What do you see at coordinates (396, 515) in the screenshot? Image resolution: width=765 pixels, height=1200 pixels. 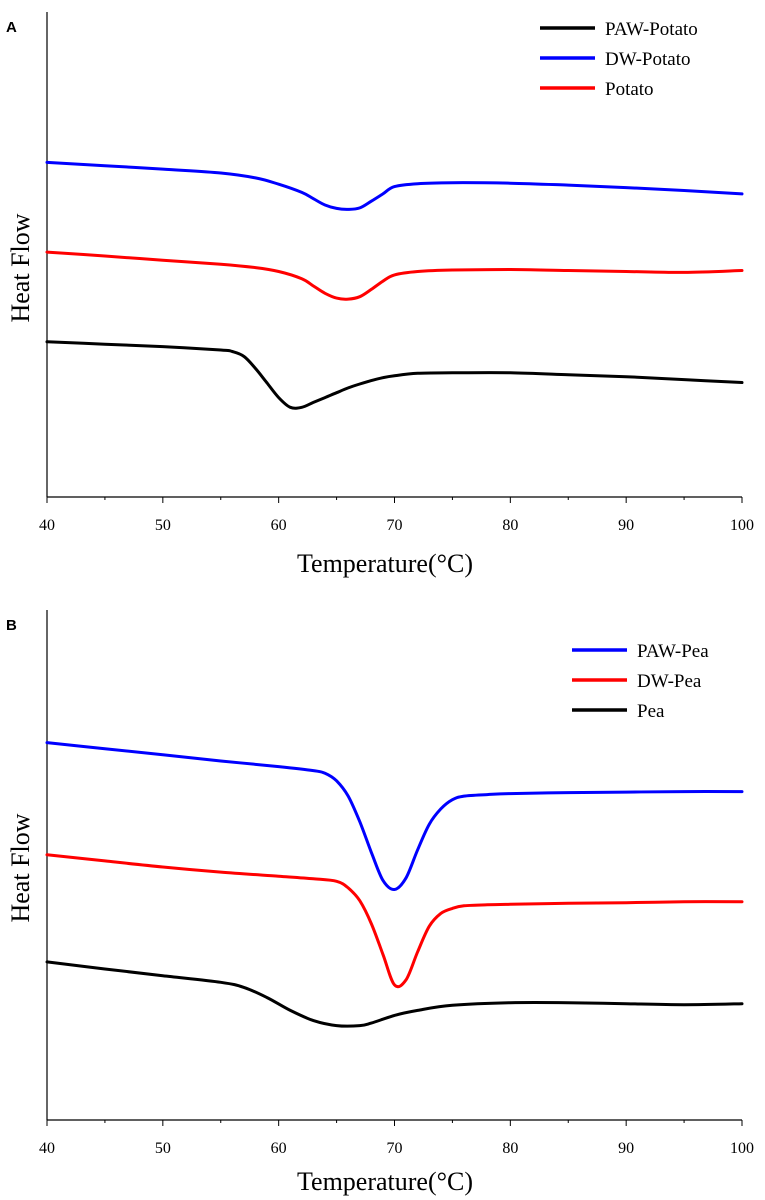 I see `chart-a-ticks: 40 50 60 70 80 90 100` at bounding box center [396, 515].